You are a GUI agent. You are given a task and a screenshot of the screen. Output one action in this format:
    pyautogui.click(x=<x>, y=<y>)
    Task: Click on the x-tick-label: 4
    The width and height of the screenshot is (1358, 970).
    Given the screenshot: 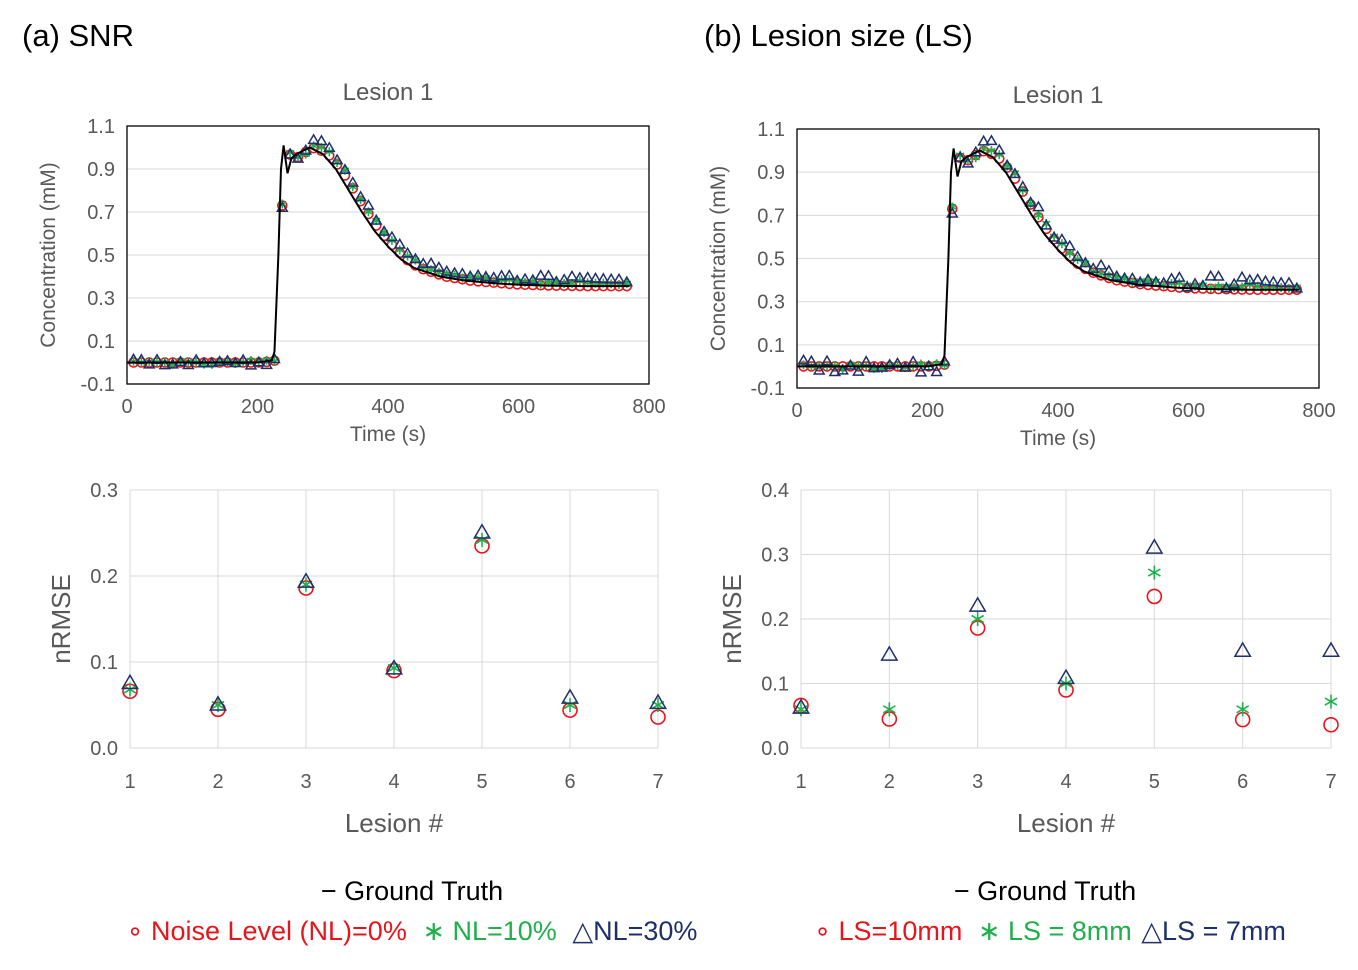 What is the action you would take?
    pyautogui.click(x=1065, y=782)
    